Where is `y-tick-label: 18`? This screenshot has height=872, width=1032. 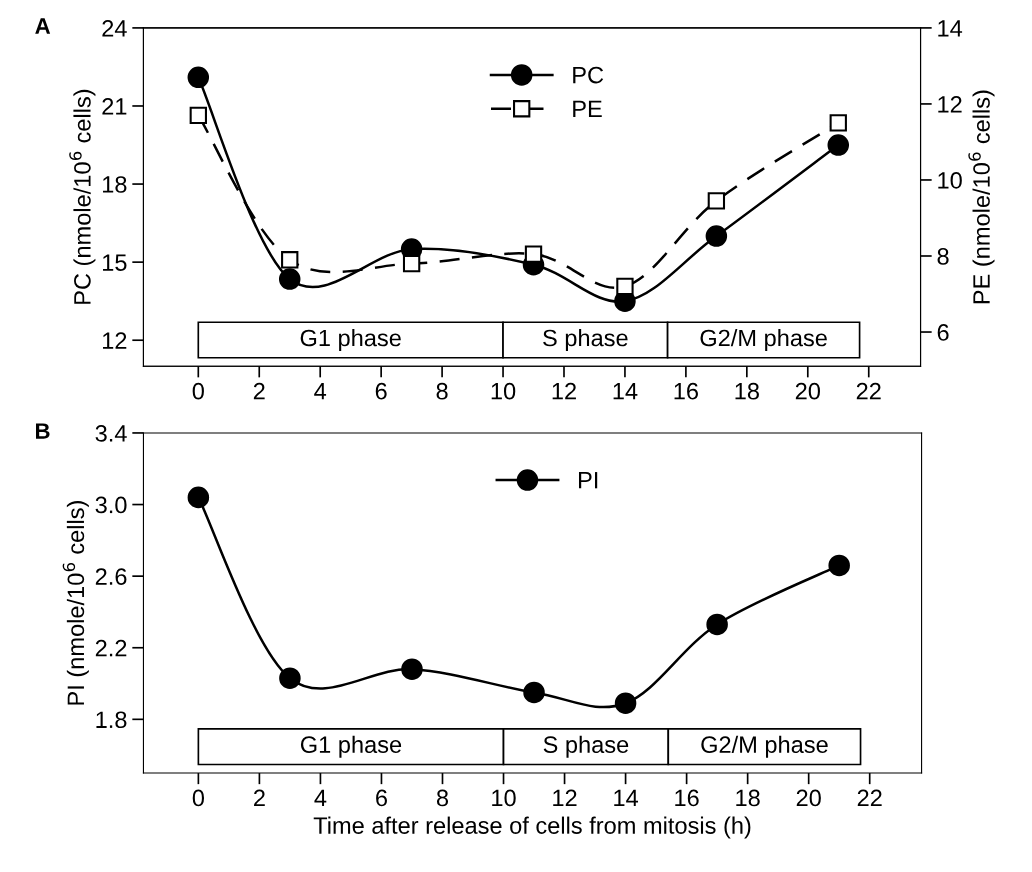
y-tick-label: 18 is located at coordinates (115, 184).